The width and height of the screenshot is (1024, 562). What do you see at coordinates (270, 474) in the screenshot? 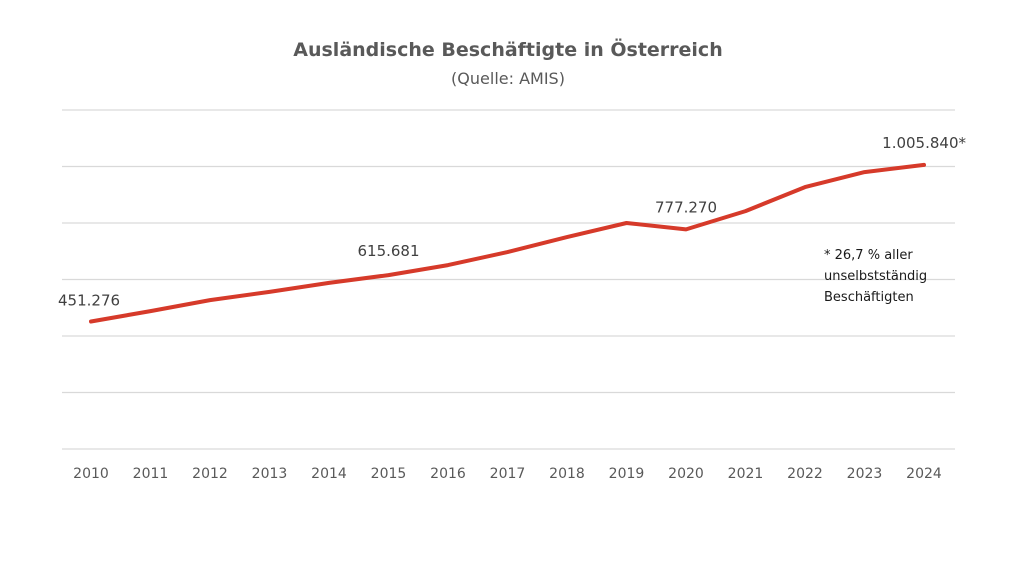
I see `x-tick-label: 2013` at bounding box center [270, 474].